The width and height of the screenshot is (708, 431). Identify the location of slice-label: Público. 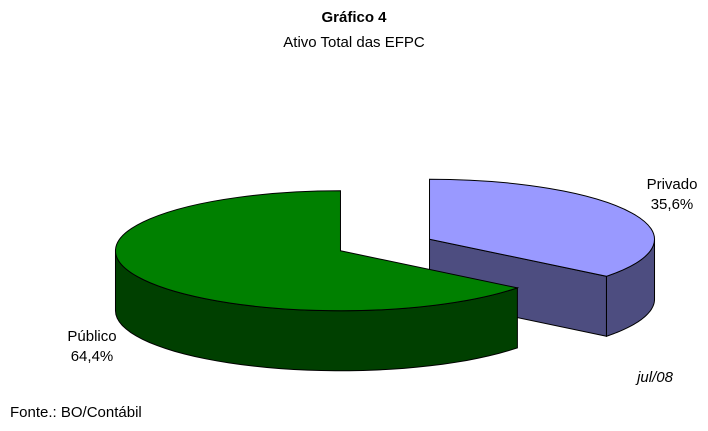
(91, 336).